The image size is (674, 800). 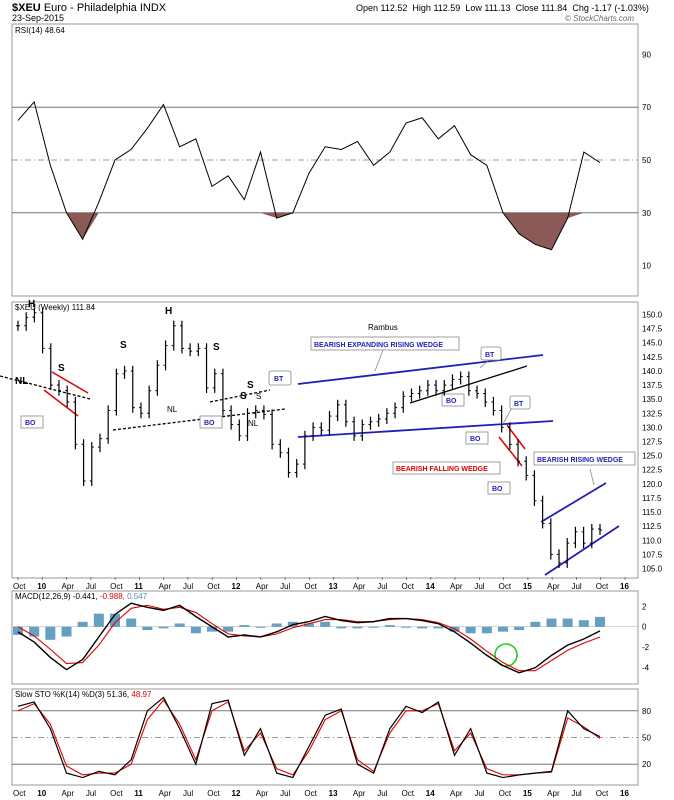 I want to click on wedge3-label: BEARISH RISING WEDGE, so click(x=580, y=460).